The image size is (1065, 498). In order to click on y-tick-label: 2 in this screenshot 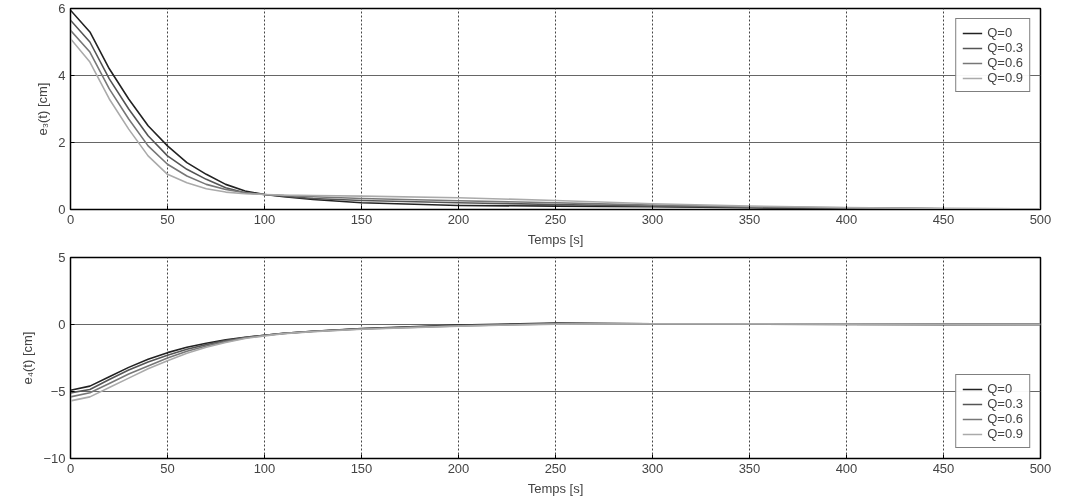, I will do `click(62, 142)`.